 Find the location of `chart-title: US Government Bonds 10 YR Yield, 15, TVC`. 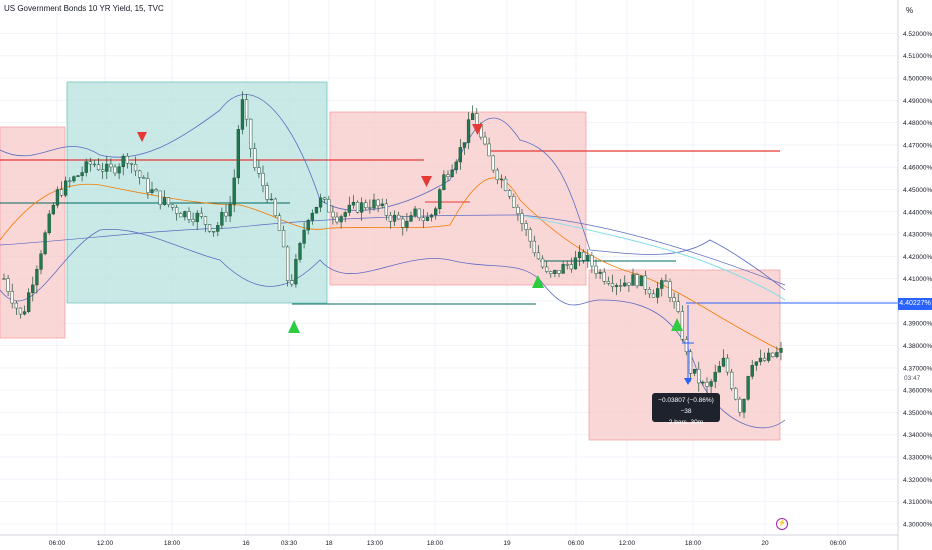

chart-title: US Government Bonds 10 YR Yield, 15, TVC is located at coordinates (84, 8).